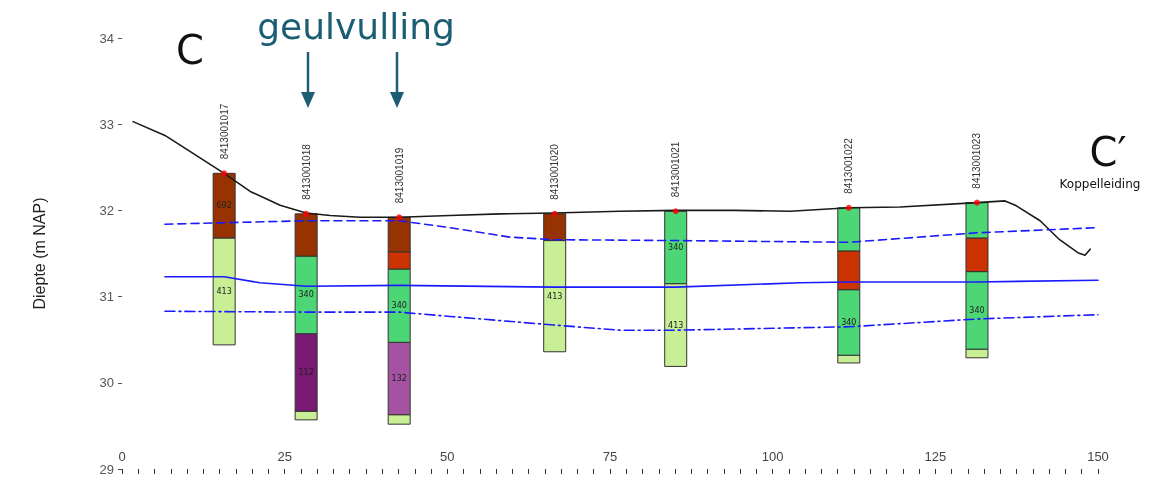 The height and width of the screenshot is (481, 1150). What do you see at coordinates (399, 175) in the screenshot?
I see `annotation: 8413001019` at bounding box center [399, 175].